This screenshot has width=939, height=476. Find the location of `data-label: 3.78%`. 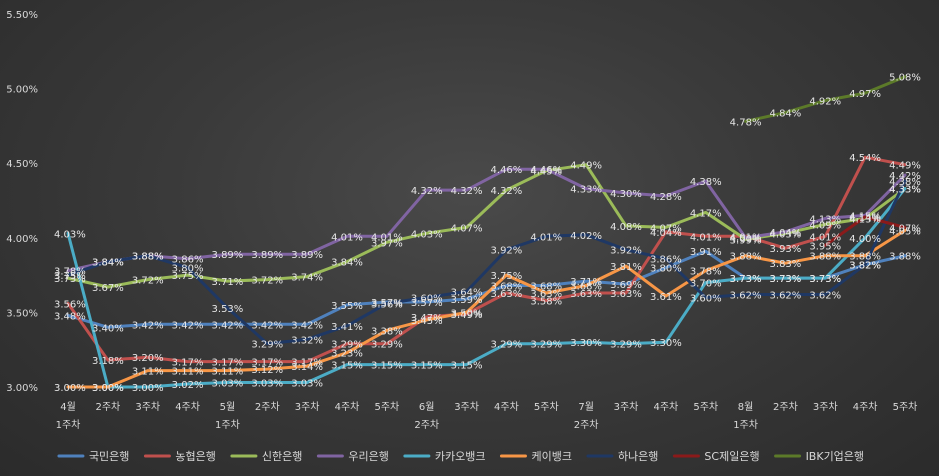

data-label: 3.78% is located at coordinates (70, 272).